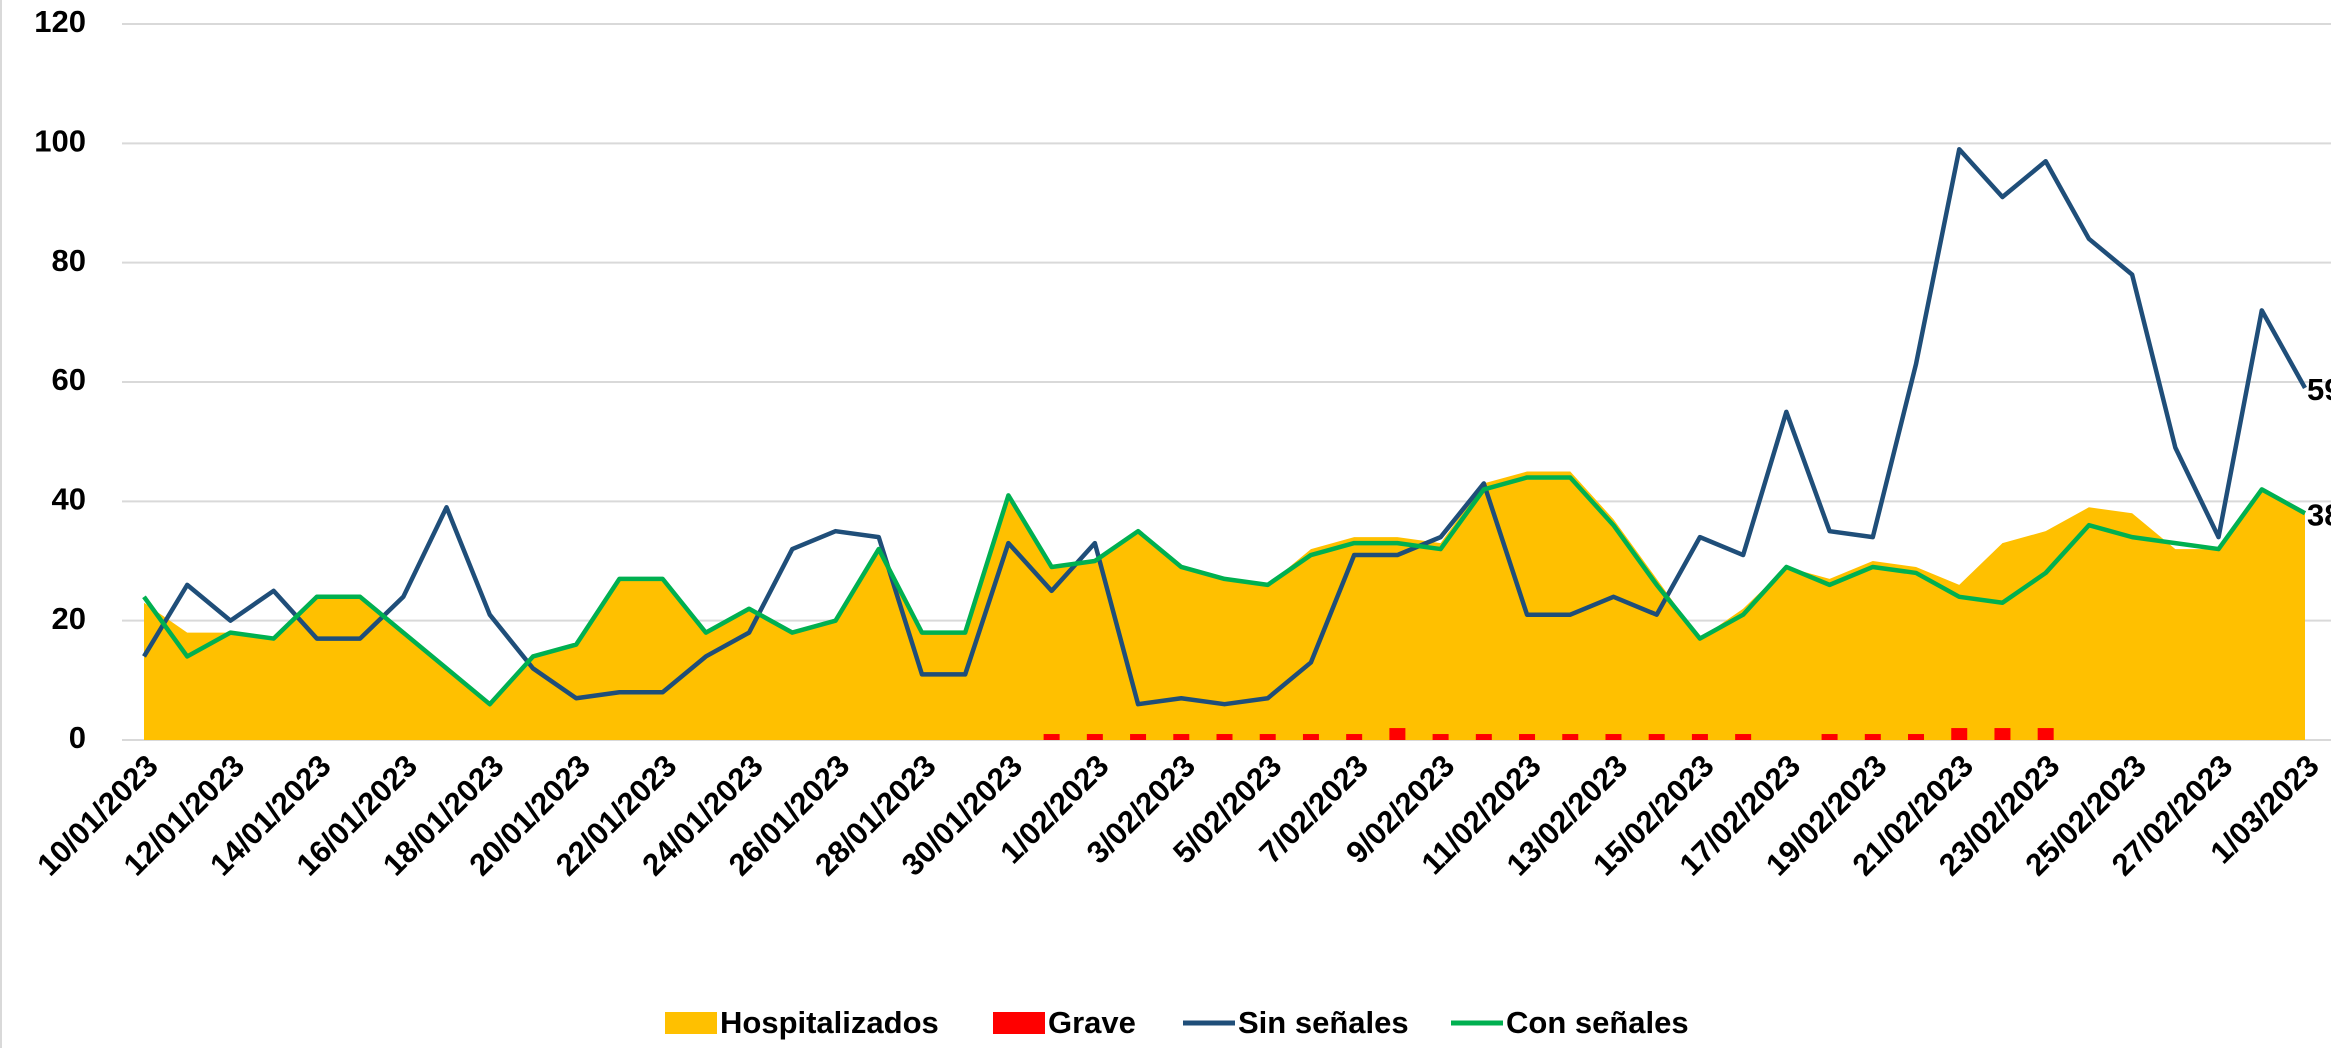 This screenshot has width=2331, height=1048. I want to click on legend-label: Con señales, so click(1597, 1022).